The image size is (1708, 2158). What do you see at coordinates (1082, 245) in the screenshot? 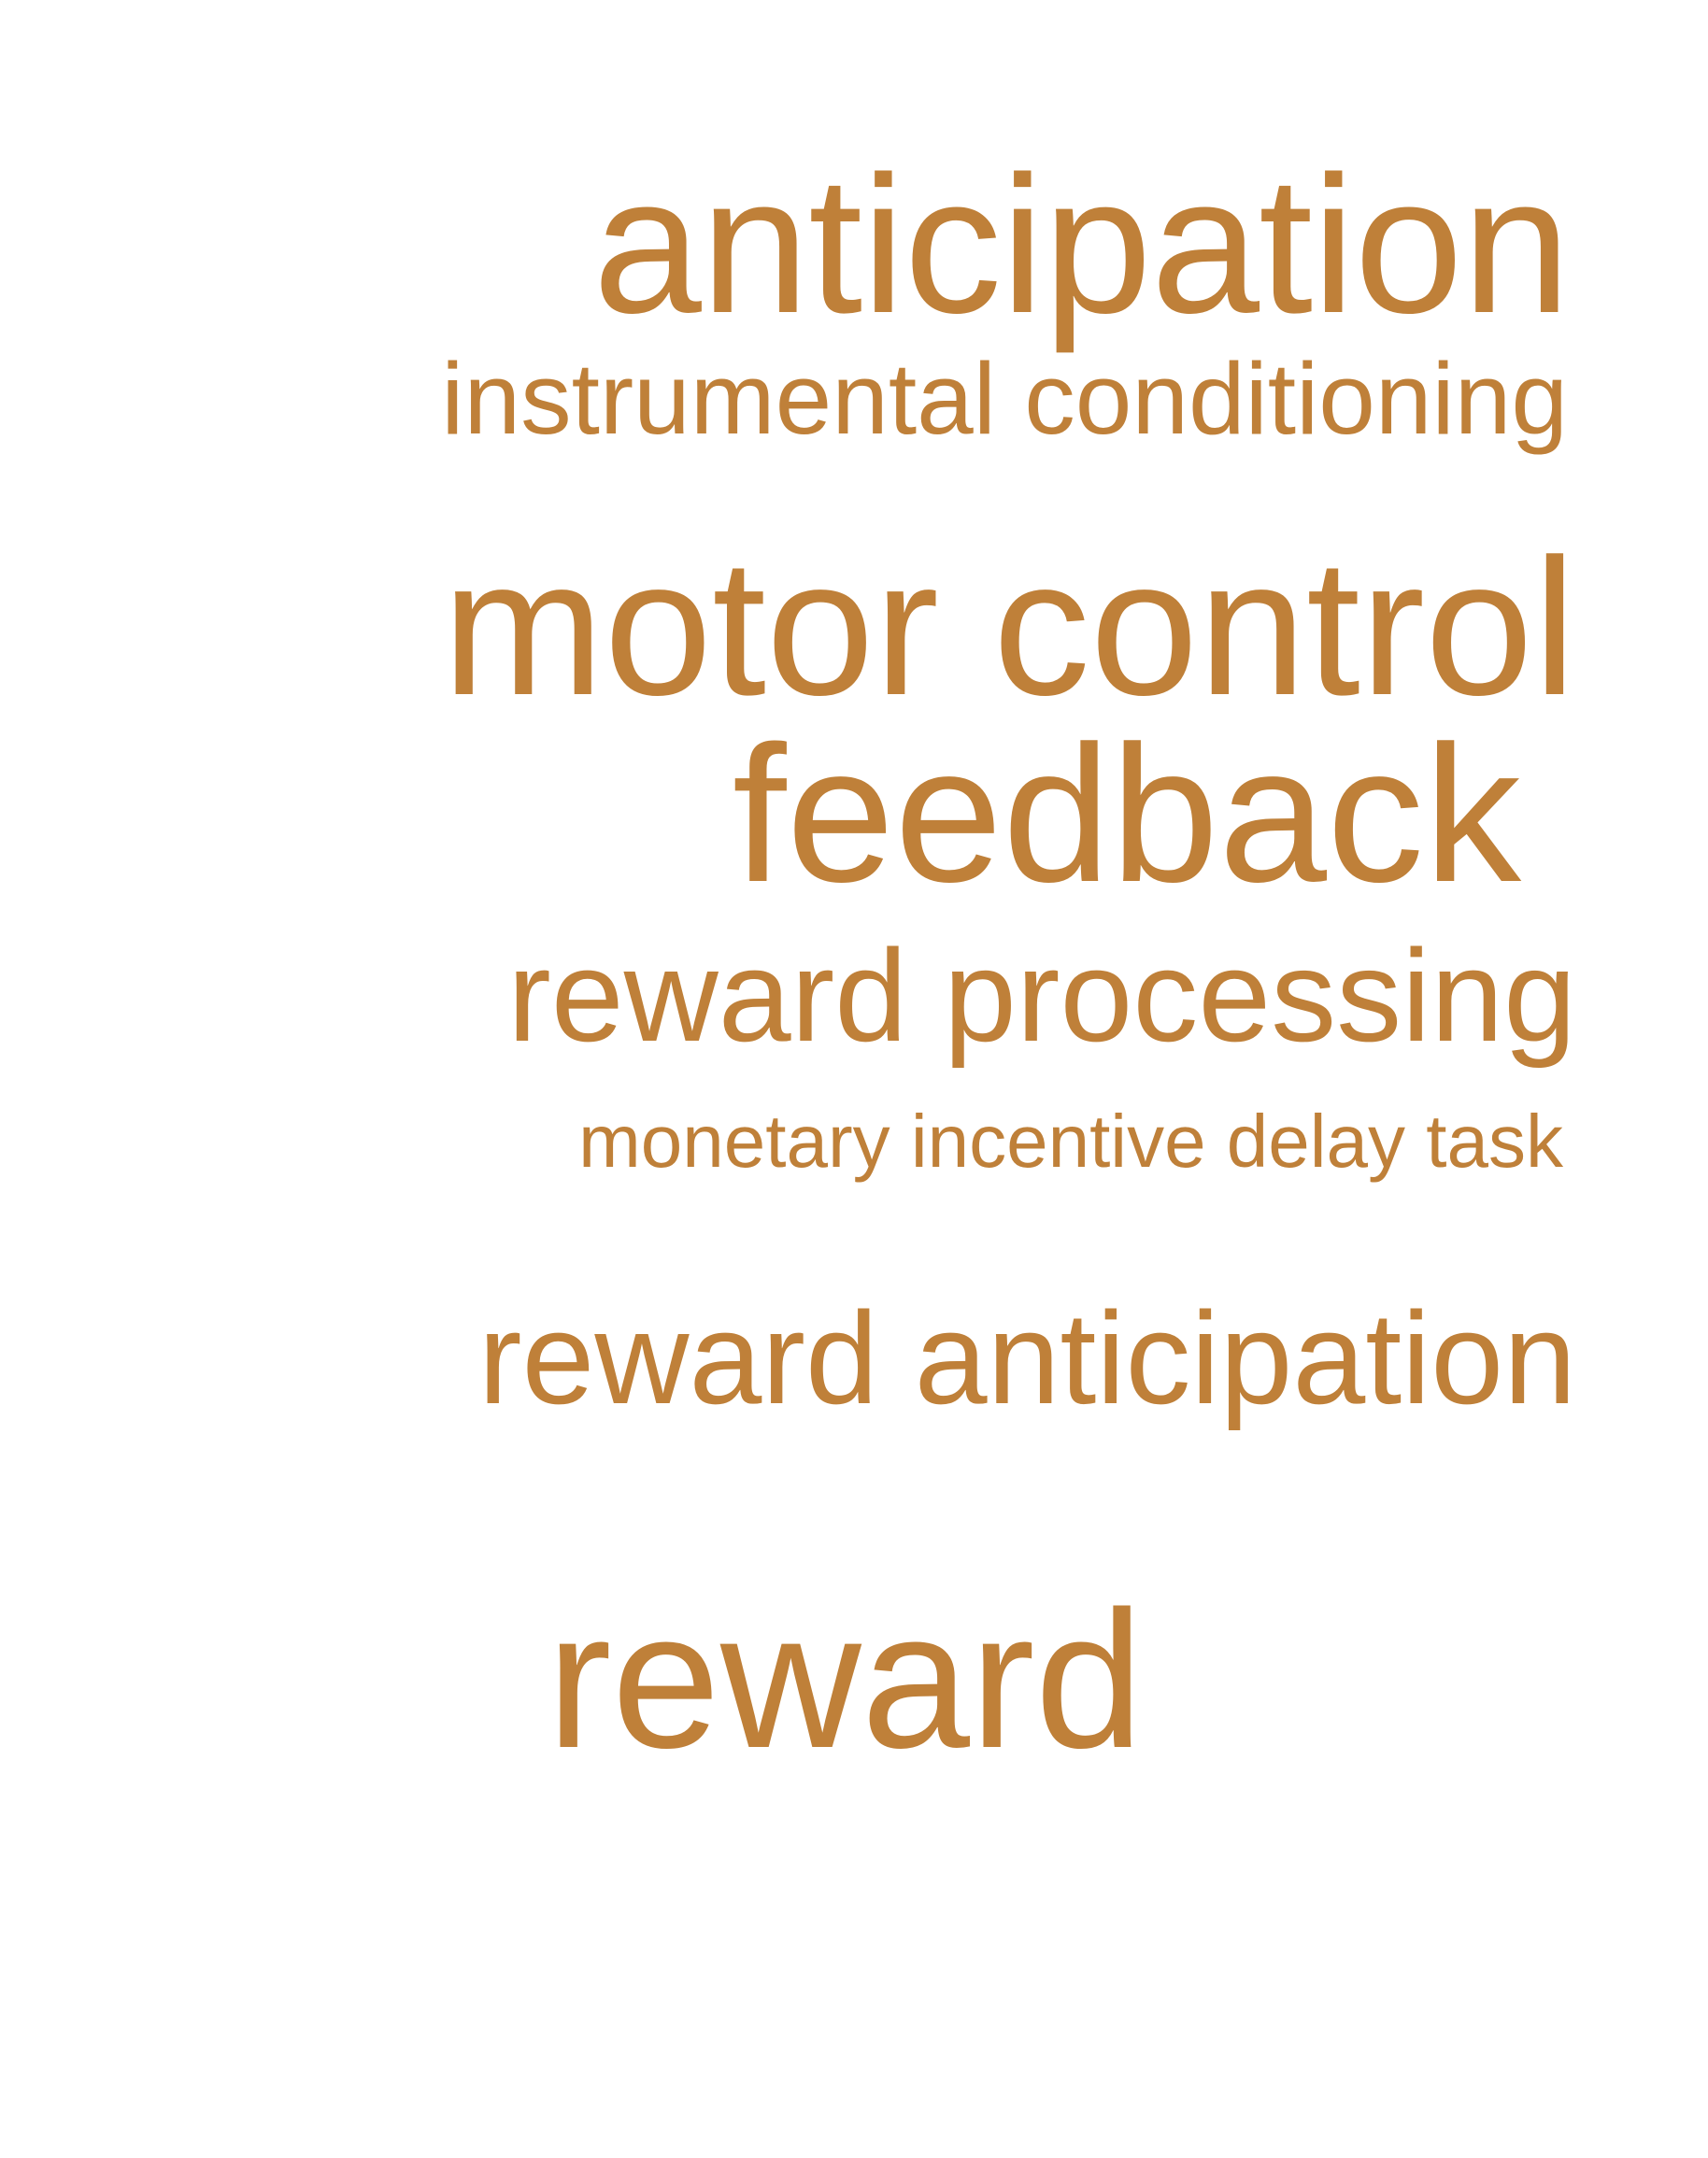
I see `term-anticipation: anticipation` at bounding box center [1082, 245].